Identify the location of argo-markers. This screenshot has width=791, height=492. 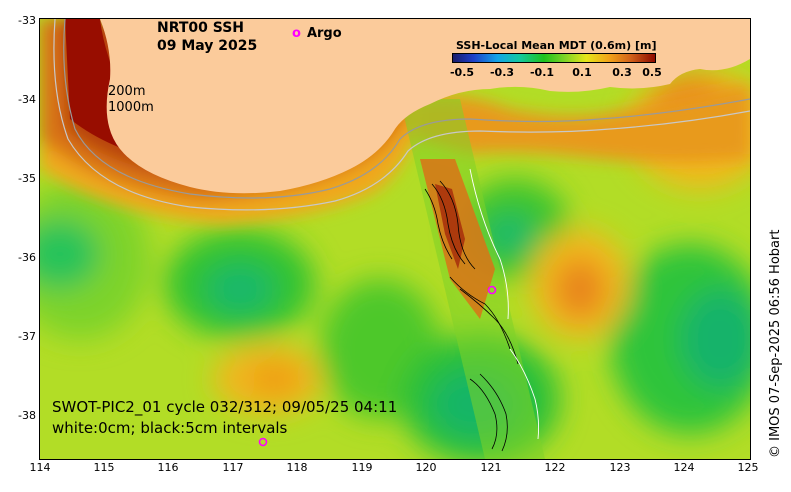
(377, 366).